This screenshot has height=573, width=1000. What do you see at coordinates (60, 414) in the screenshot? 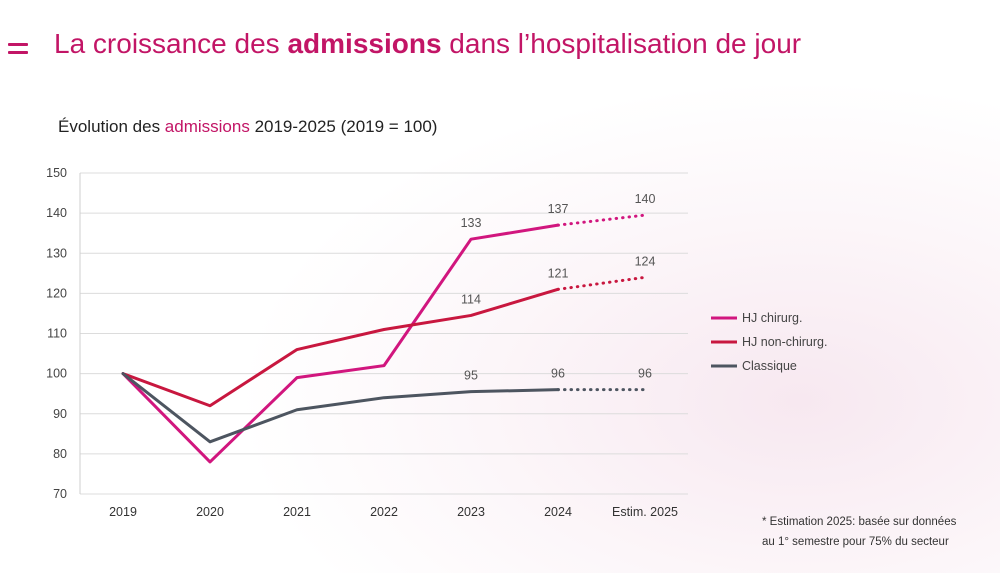
I see `y-tick-label: 90` at bounding box center [60, 414].